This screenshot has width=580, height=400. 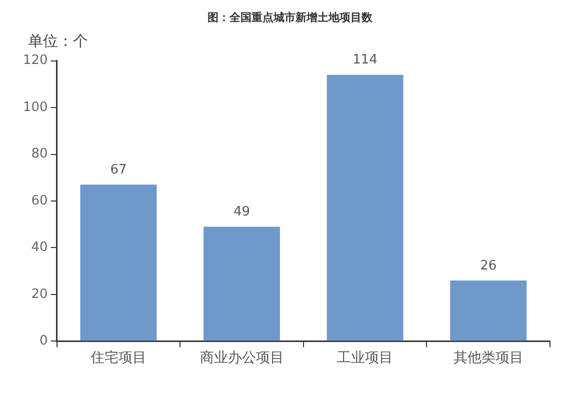 I want to click on y-tick-label: 100, so click(x=35, y=107).